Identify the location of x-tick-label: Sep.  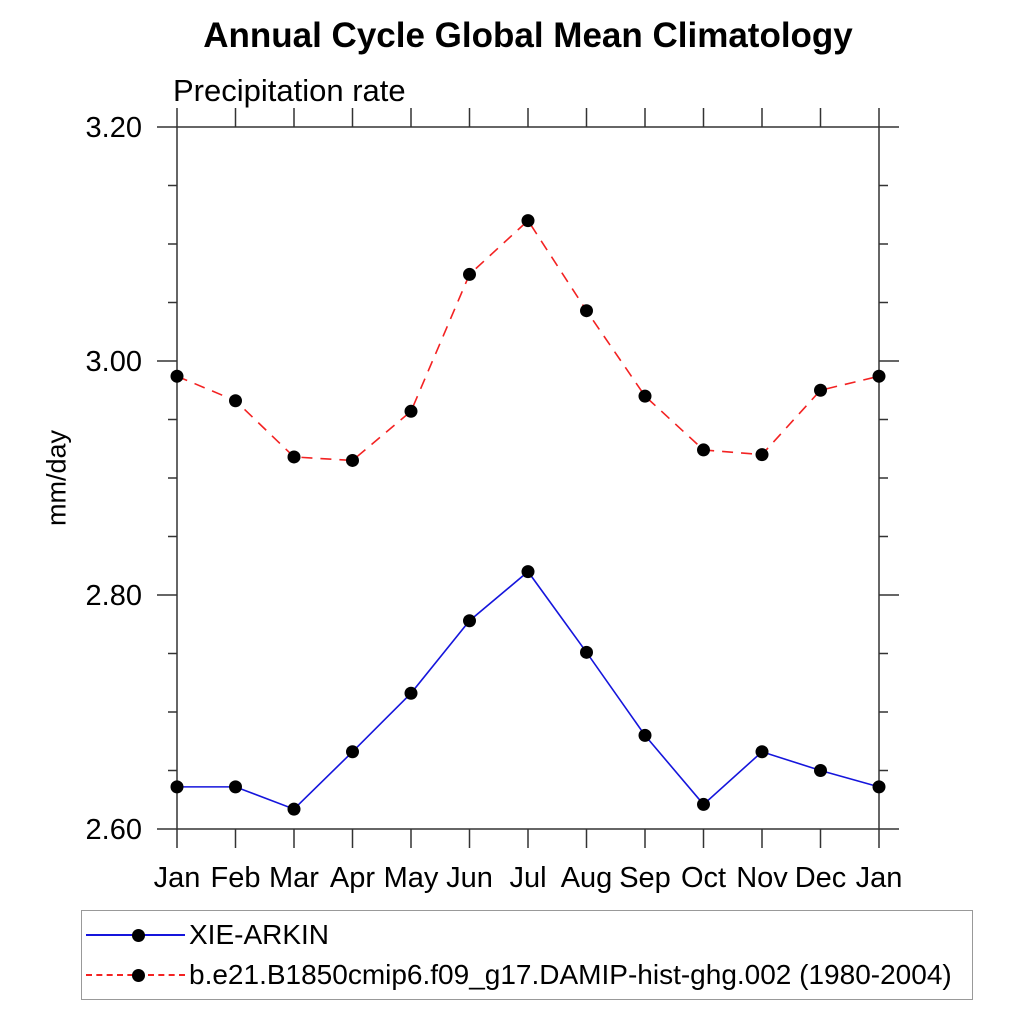
(645, 878).